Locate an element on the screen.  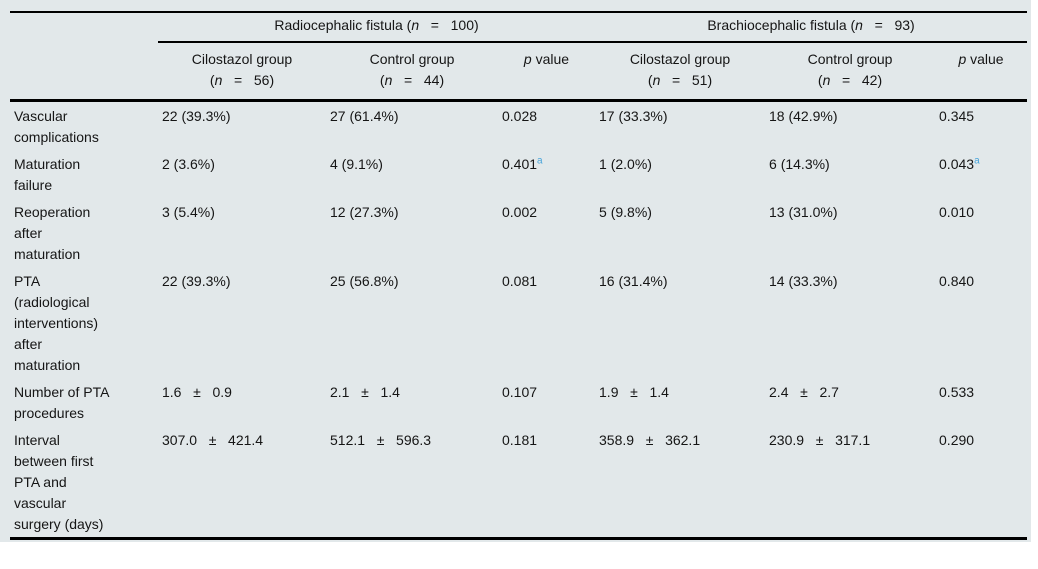
col-header-pvalue-rc: p value is located at coordinates (547, 72).